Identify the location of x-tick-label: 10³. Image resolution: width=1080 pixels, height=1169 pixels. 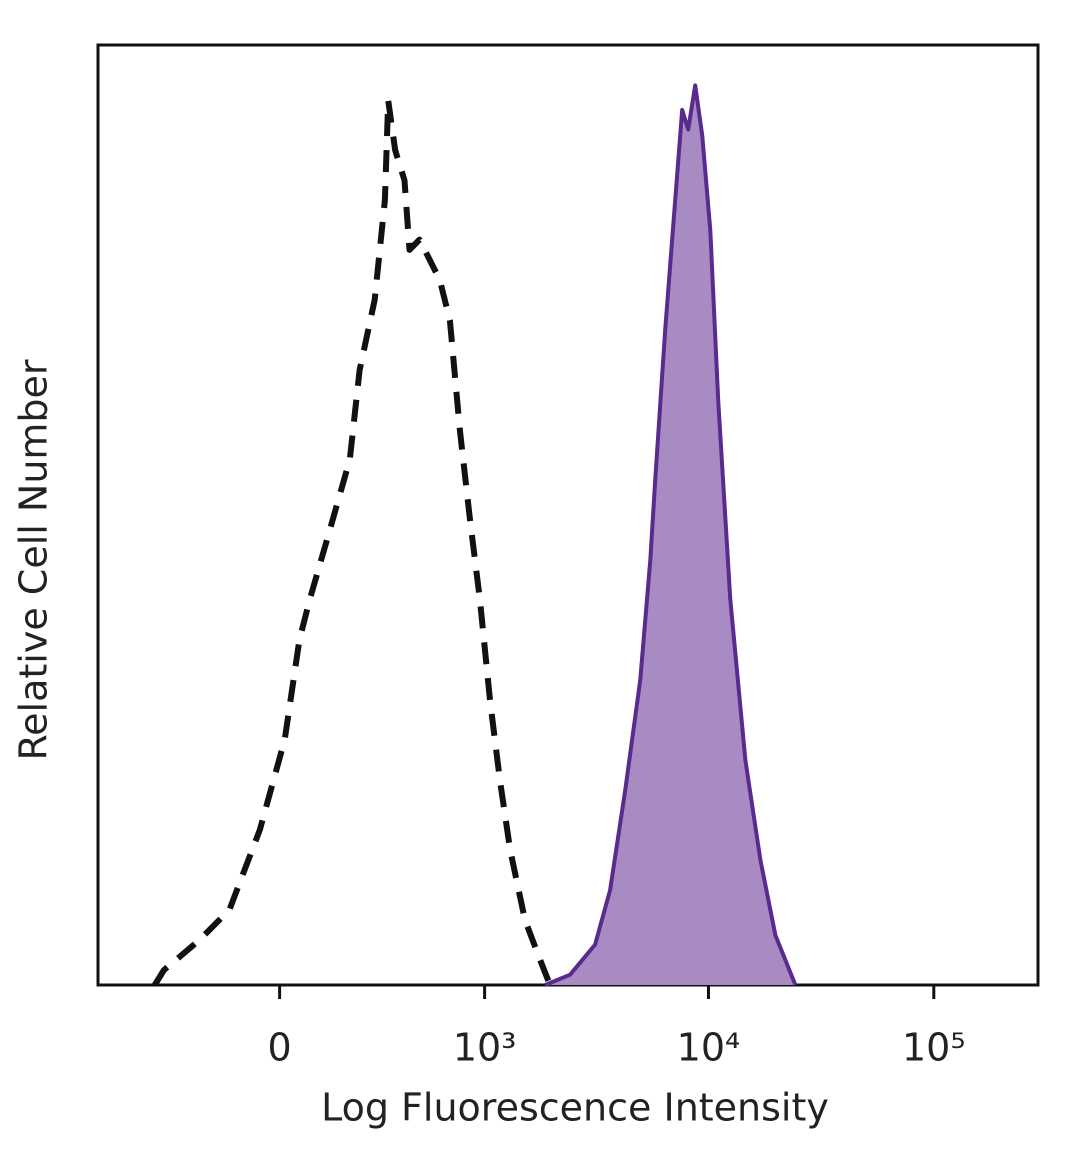
(485, 1048).